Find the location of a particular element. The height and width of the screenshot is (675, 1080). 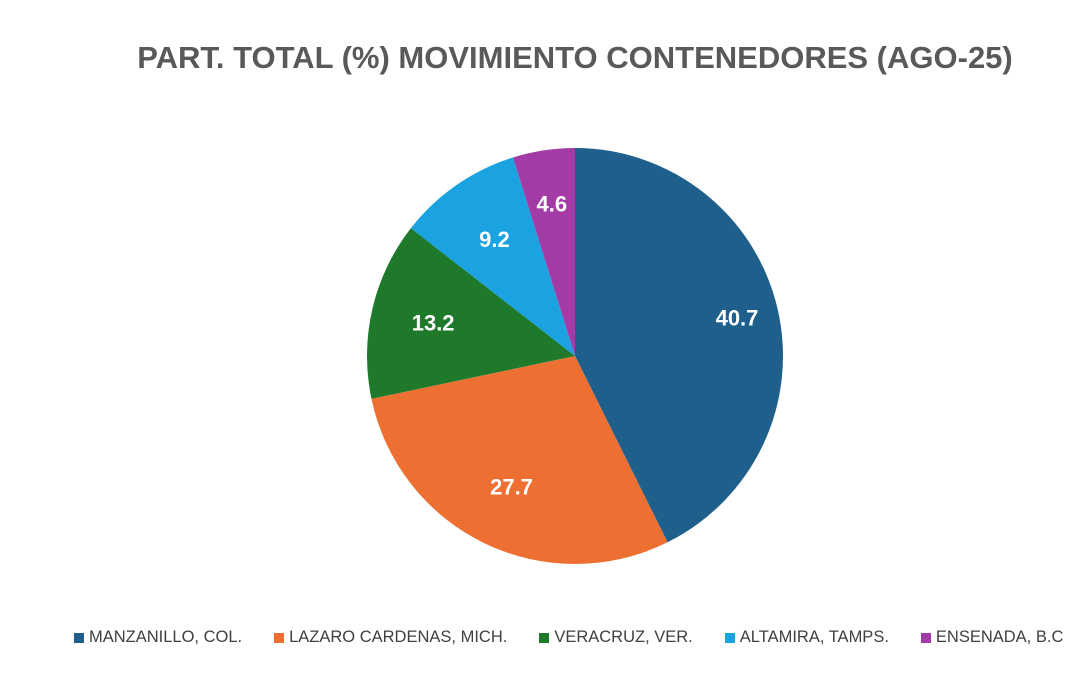

legend-label-1: LAZARO CARDENAS, MICH. is located at coordinates (398, 637).